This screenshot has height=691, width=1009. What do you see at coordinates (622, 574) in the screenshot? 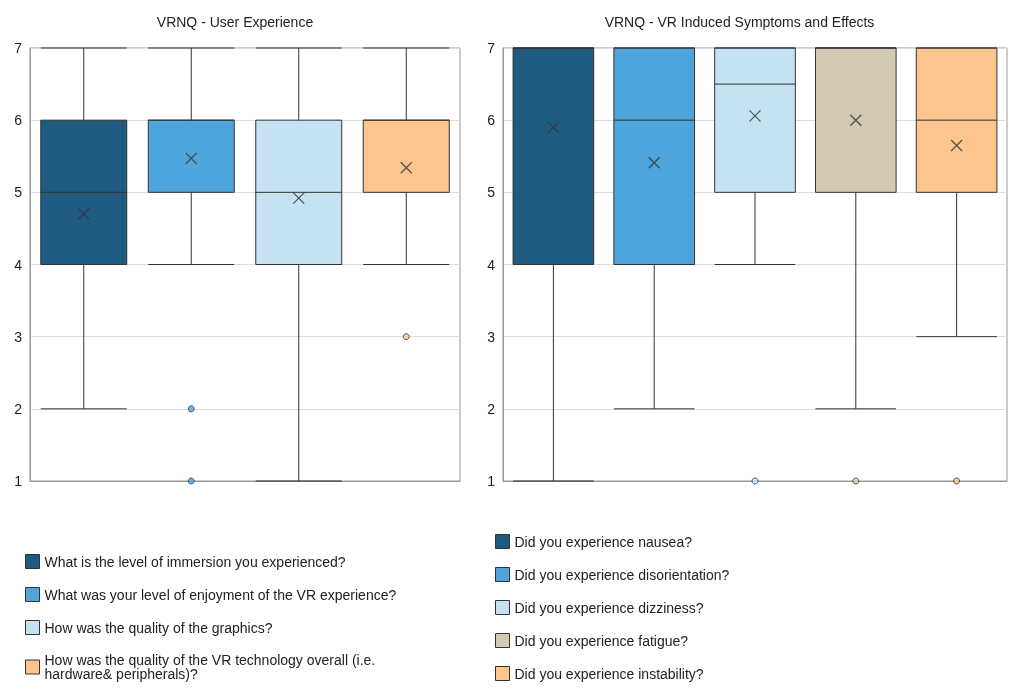
I see `legend-label: Did you experience disorientation?` at bounding box center [622, 574].